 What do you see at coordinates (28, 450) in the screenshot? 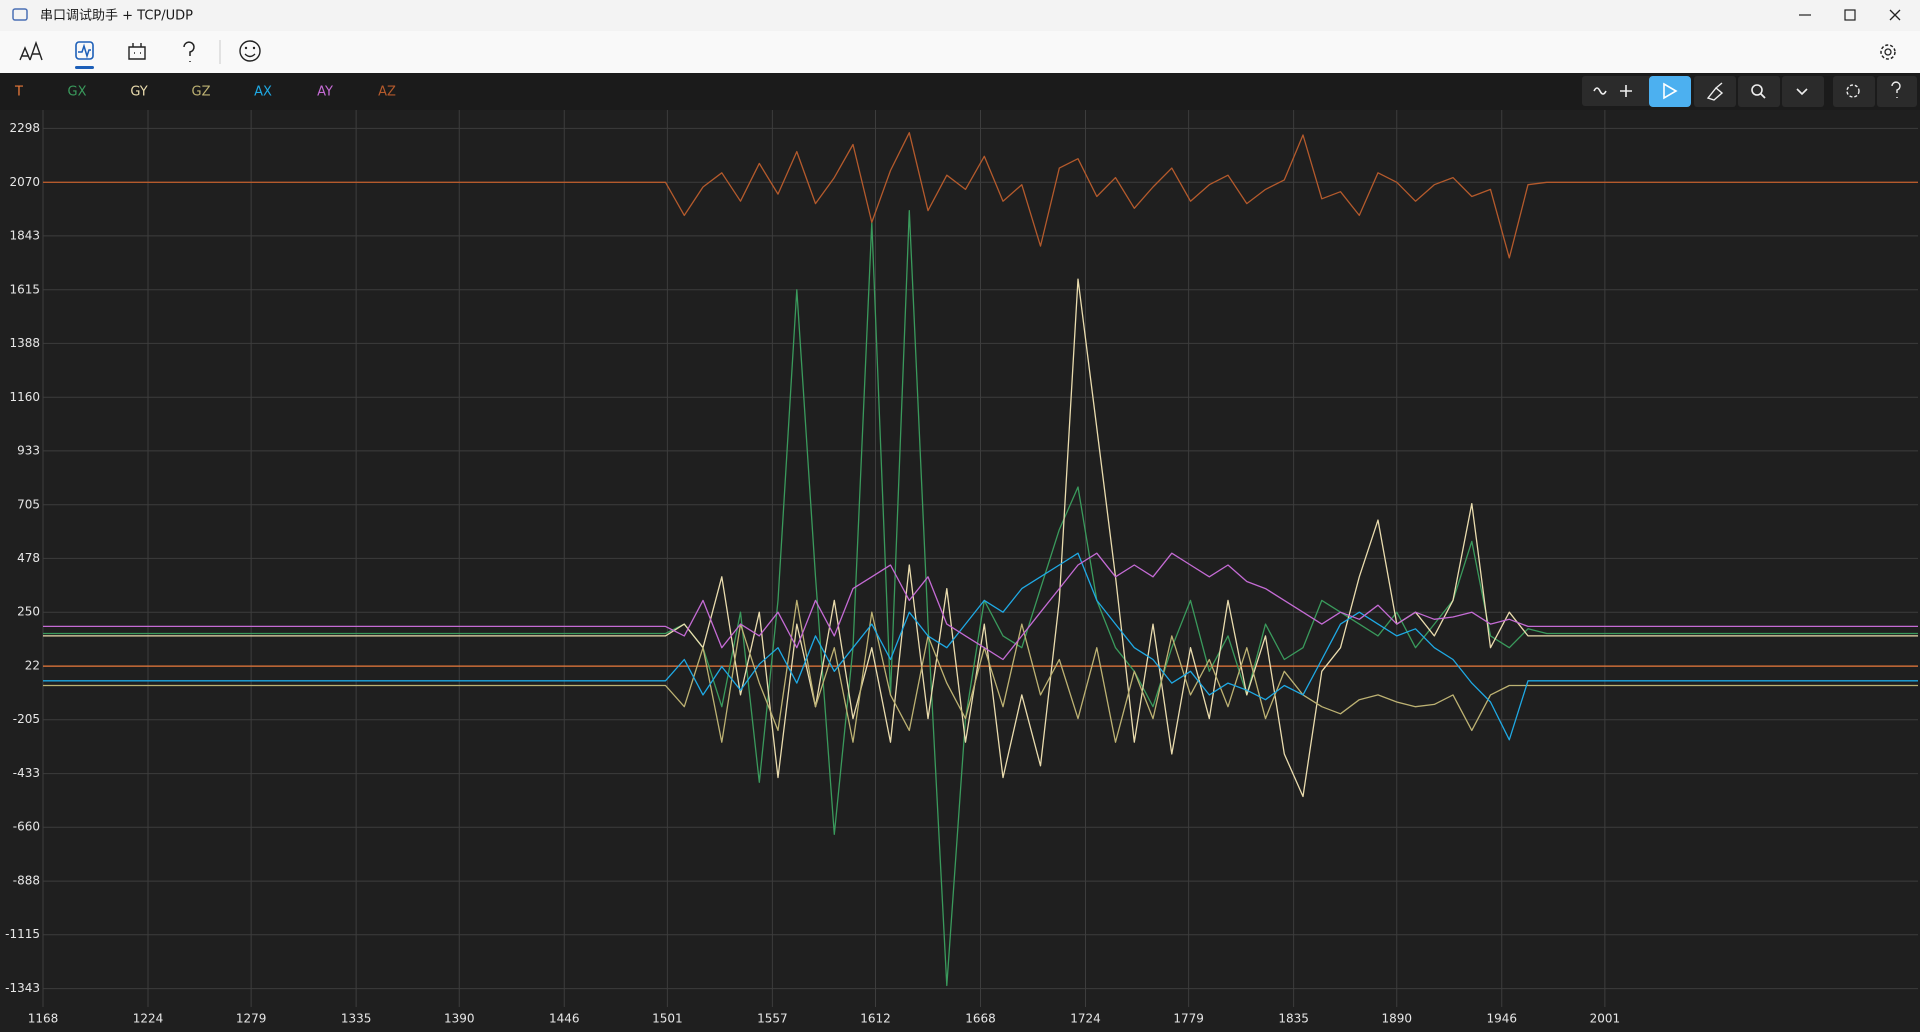
I see `y-tick-label: 933` at bounding box center [28, 450].